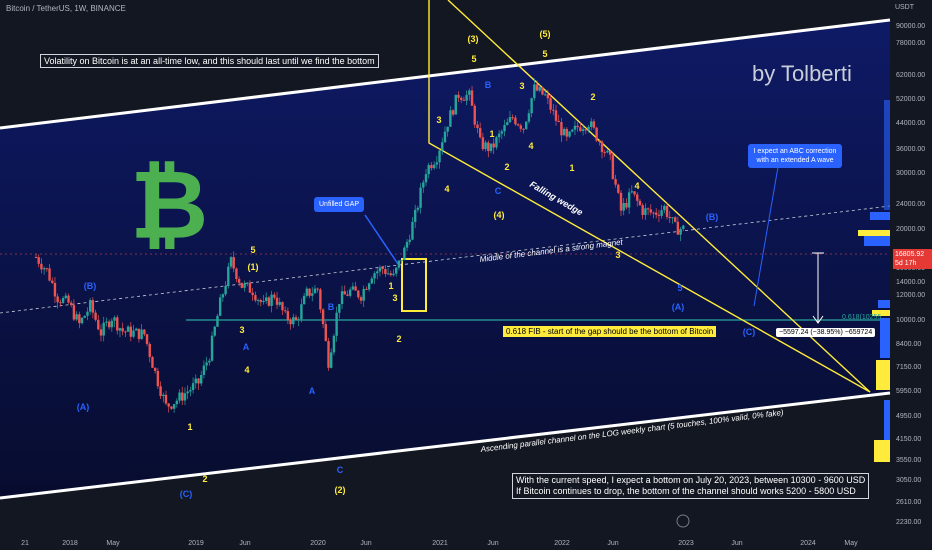  What do you see at coordinates (910, 75) in the screenshot?
I see `y-tick-label: 62000.00` at bounding box center [910, 75].